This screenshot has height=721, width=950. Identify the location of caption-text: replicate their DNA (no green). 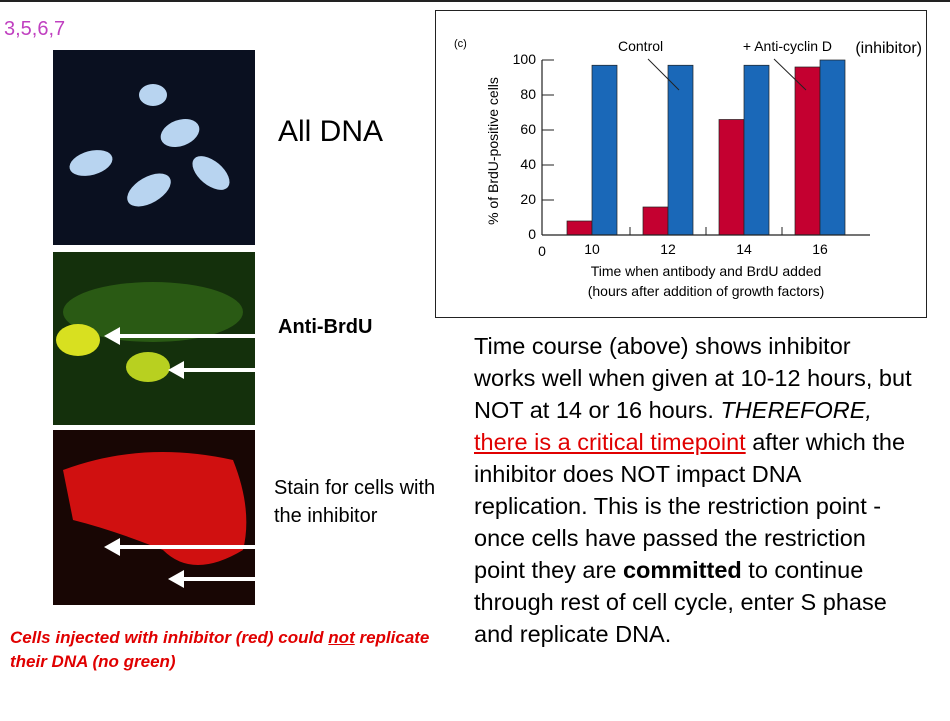
(220, 649).